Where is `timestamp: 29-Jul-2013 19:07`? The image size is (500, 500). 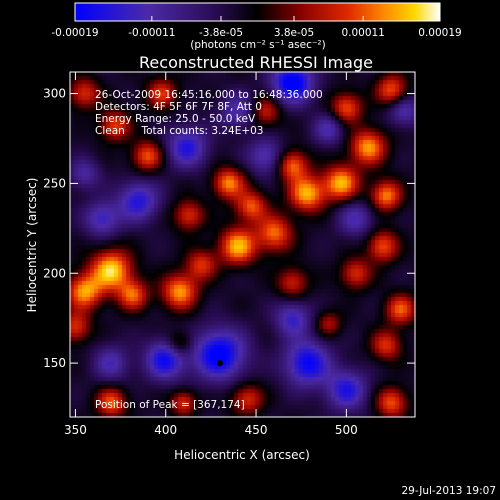
timestamp: 29-Jul-2013 19:07 is located at coordinates (448, 491).